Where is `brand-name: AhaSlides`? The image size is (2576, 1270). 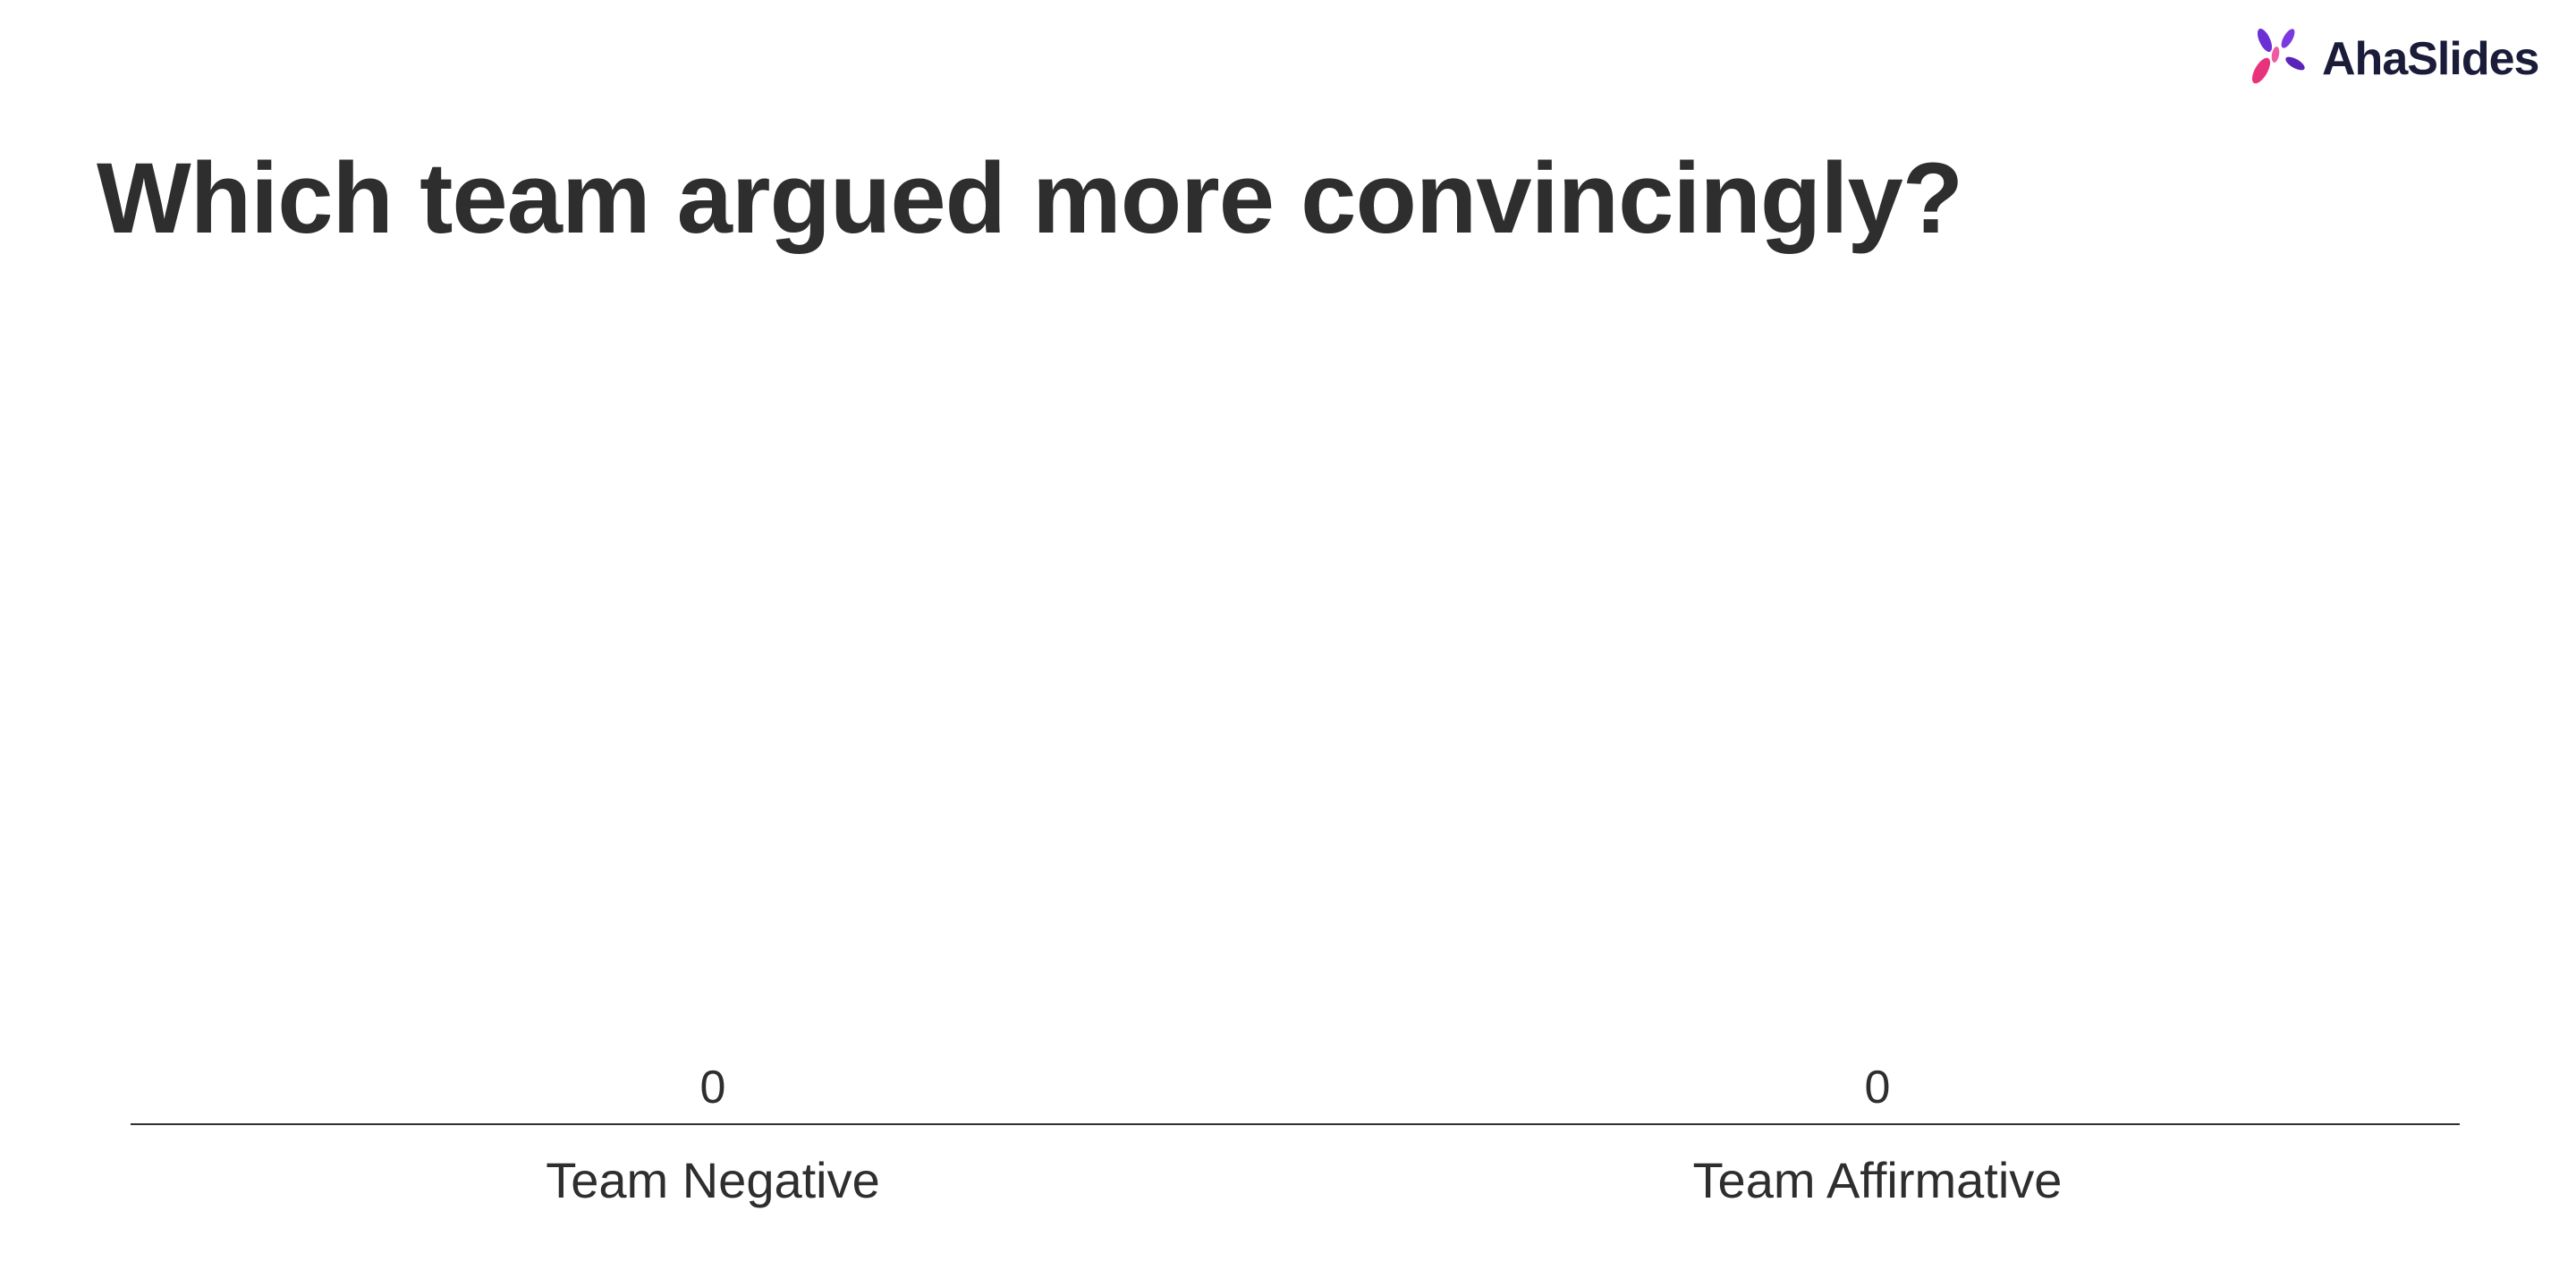 brand-name: AhaSlides is located at coordinates (2430, 59).